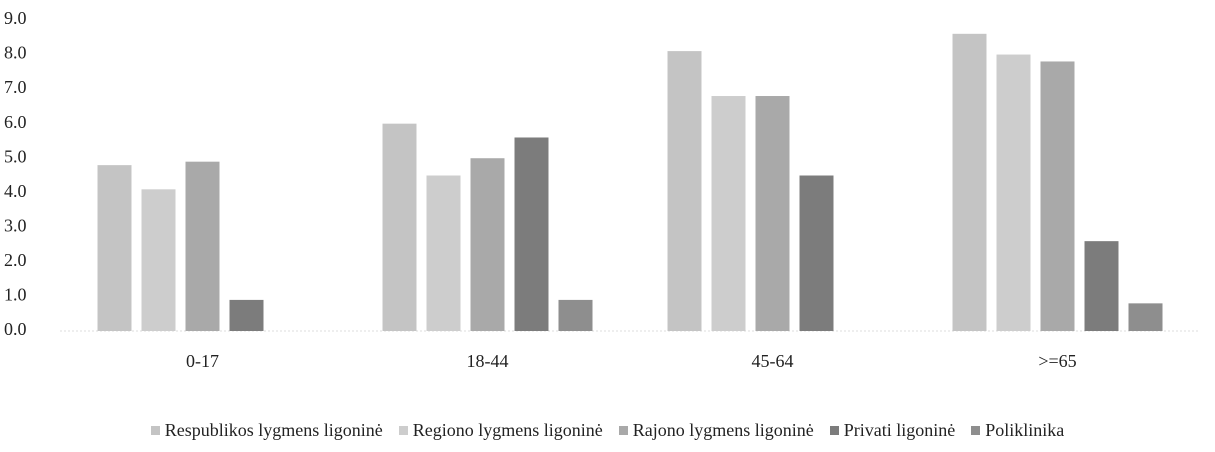  I want to click on legend-label: Respublikos lygmens ligoninė, so click(273, 430).